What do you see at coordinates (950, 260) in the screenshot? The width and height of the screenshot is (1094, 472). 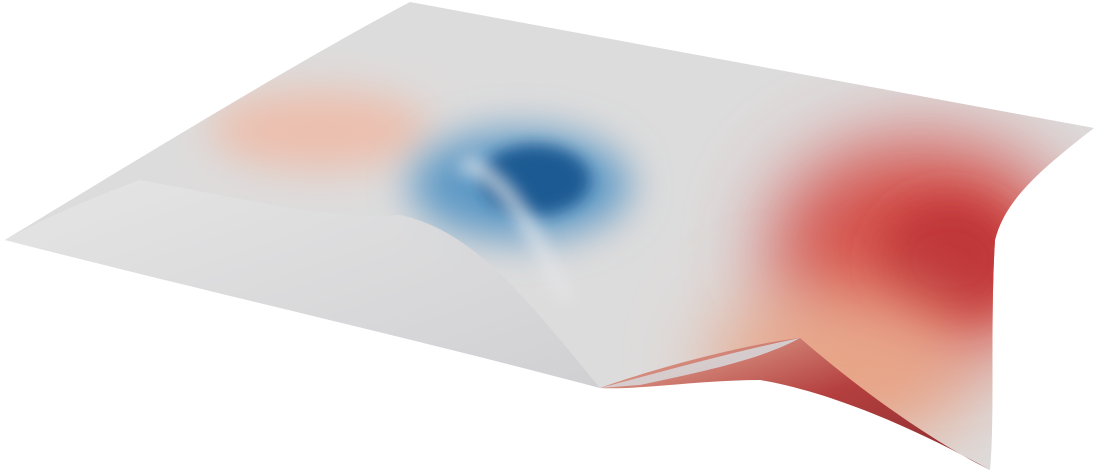 I see `red-core` at bounding box center [950, 260].